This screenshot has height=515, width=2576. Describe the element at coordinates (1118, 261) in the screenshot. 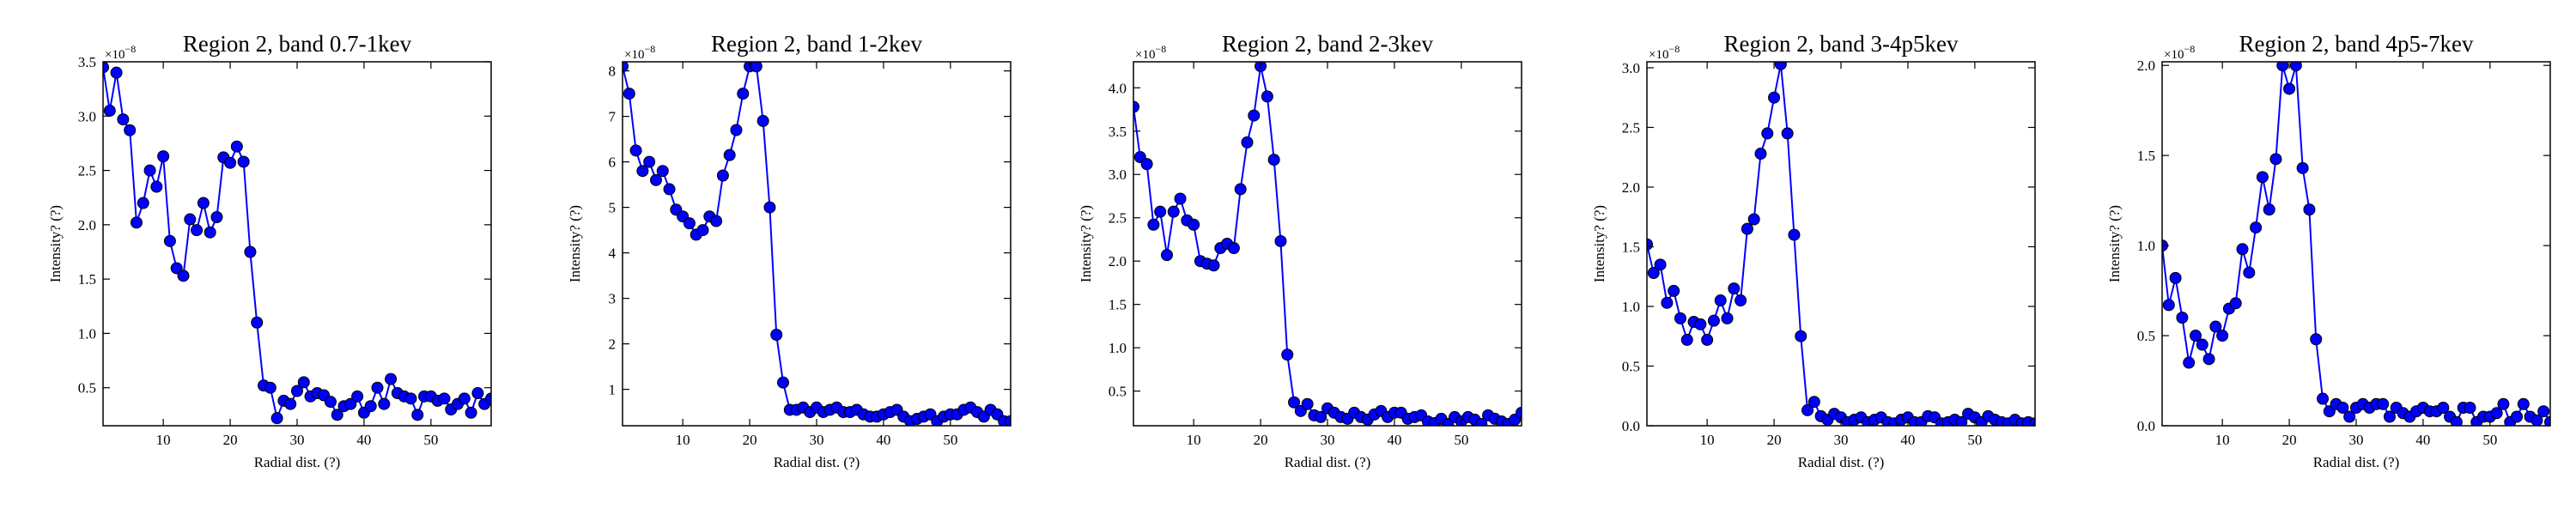

I see `y-tick-label: 2.0` at that location.